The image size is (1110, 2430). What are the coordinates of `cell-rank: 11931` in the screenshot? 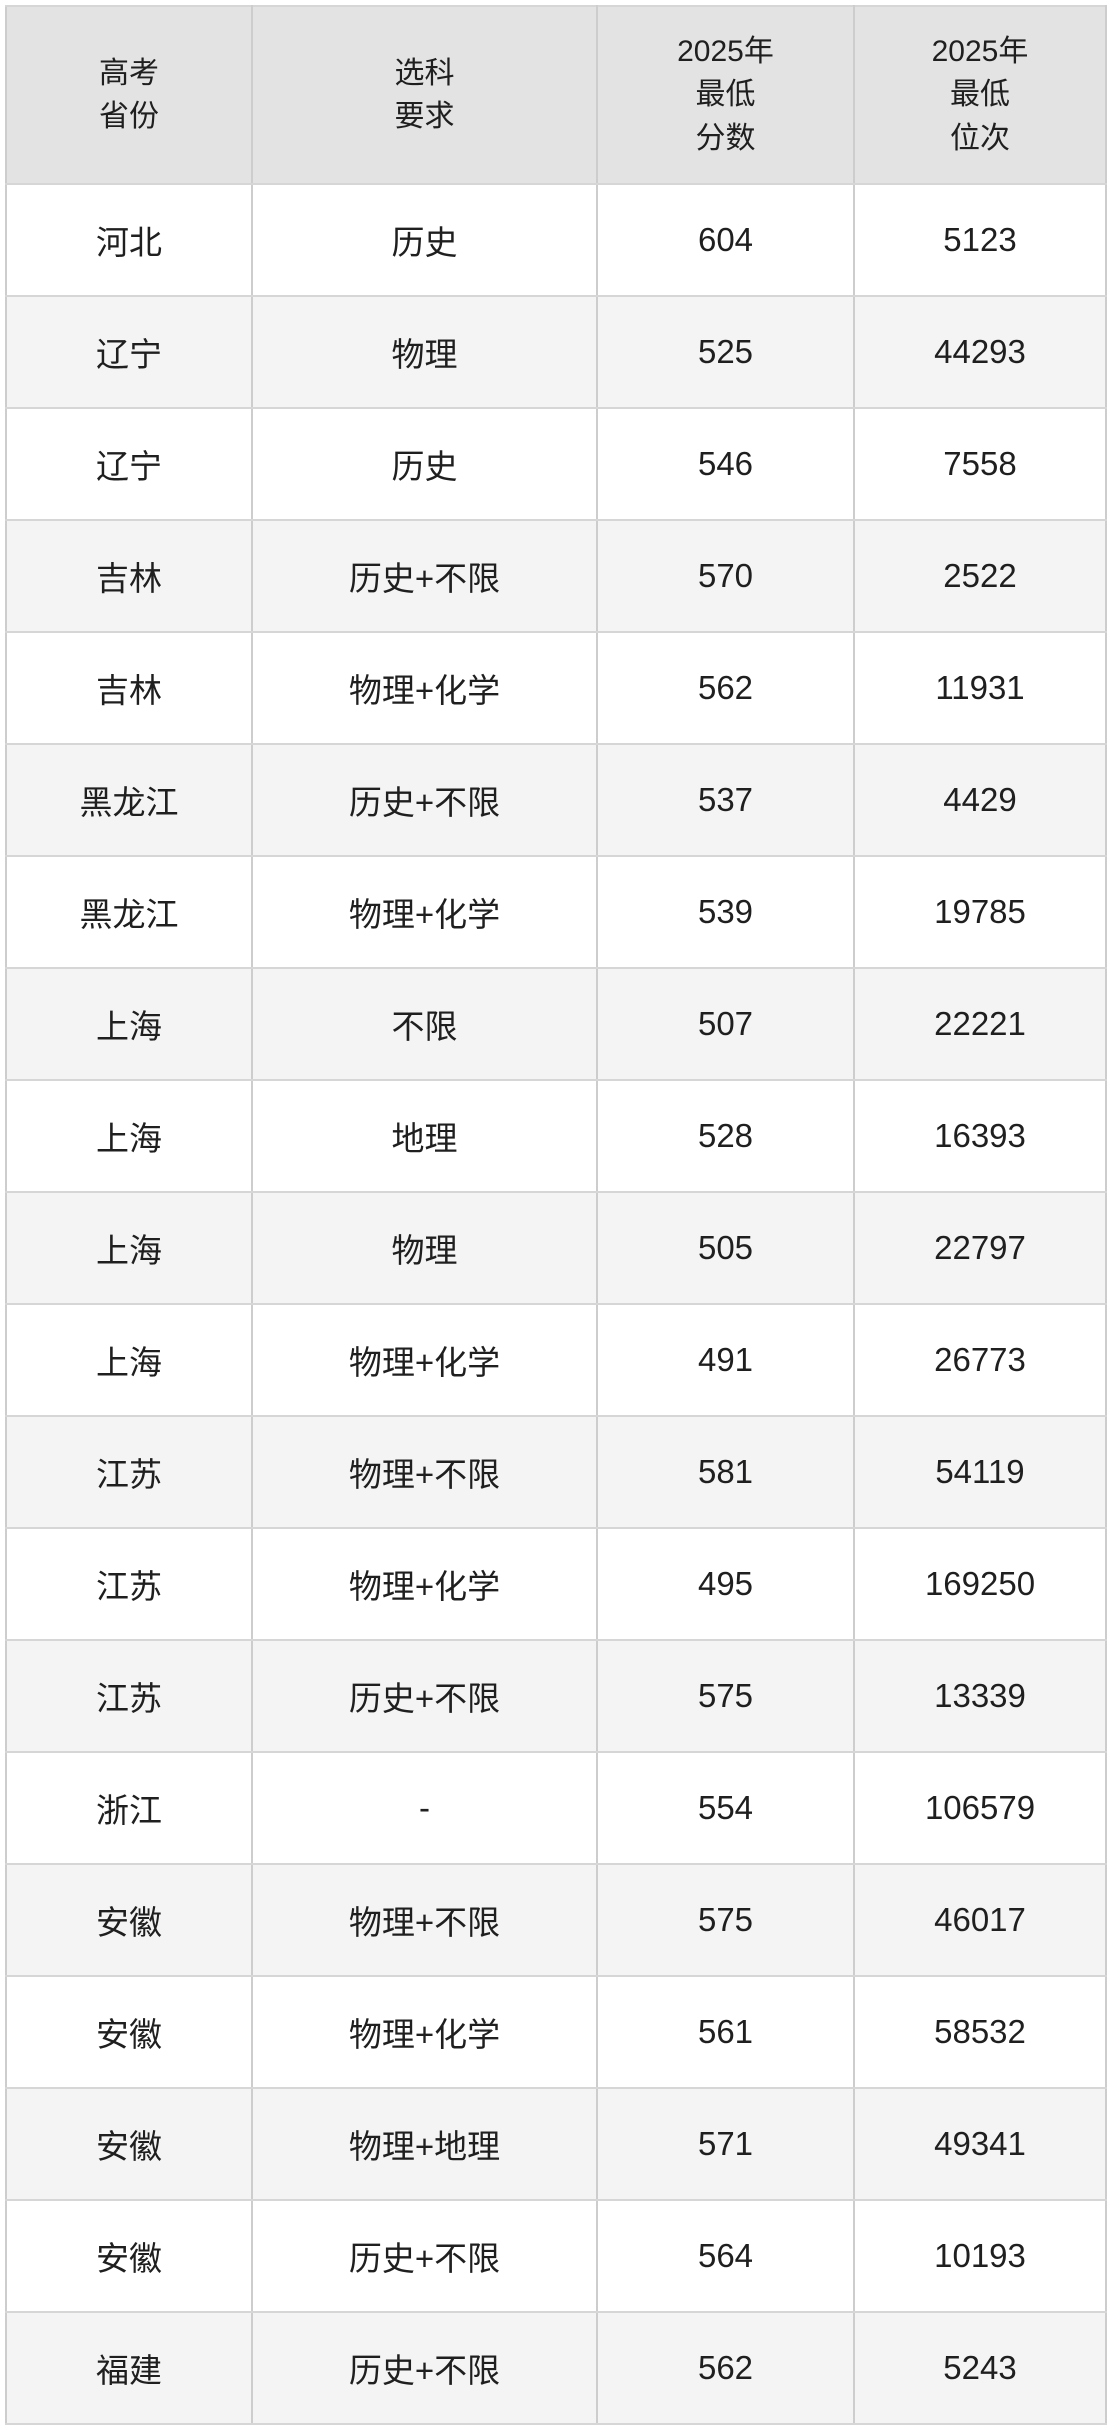 It's located at (980, 688).